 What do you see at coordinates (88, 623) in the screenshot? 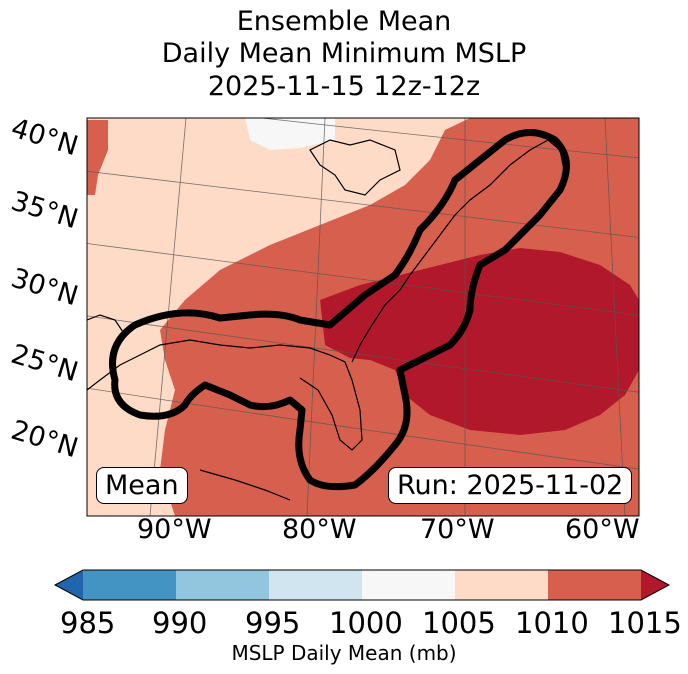
I see `colorbar-tick-985: 985` at bounding box center [88, 623].